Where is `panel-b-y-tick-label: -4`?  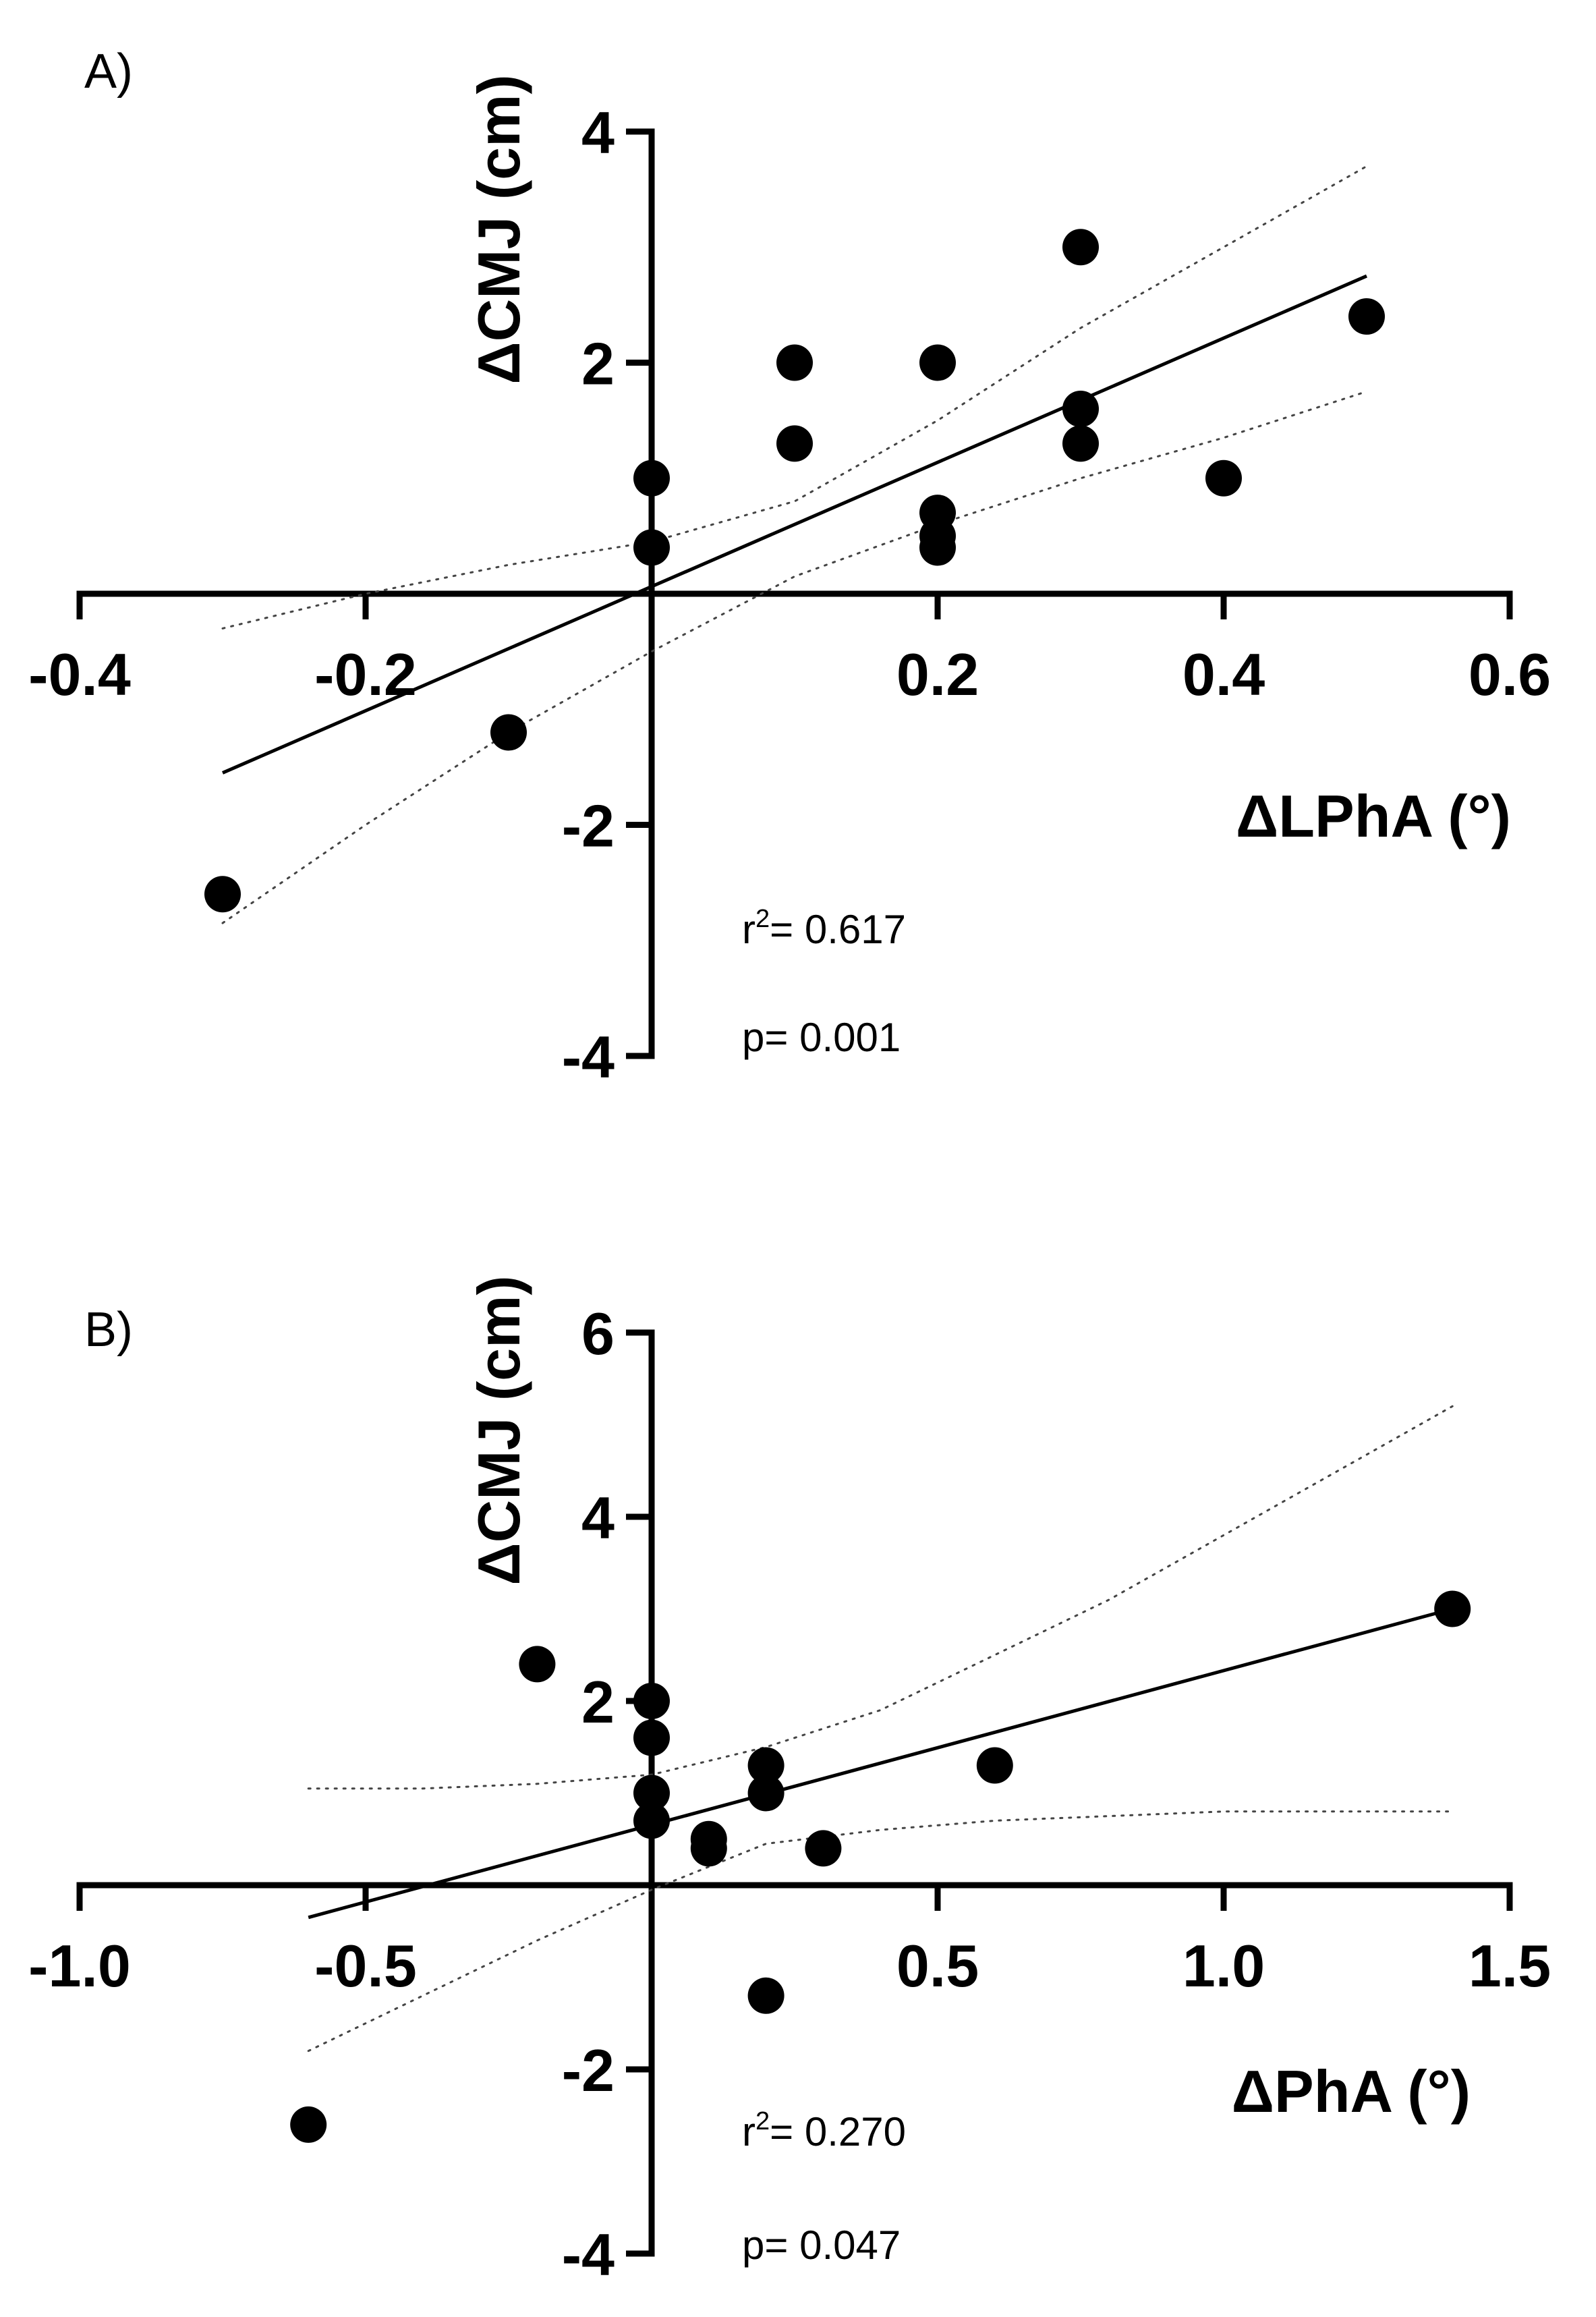 panel-b-y-tick-label: -4 is located at coordinates (588, 2254).